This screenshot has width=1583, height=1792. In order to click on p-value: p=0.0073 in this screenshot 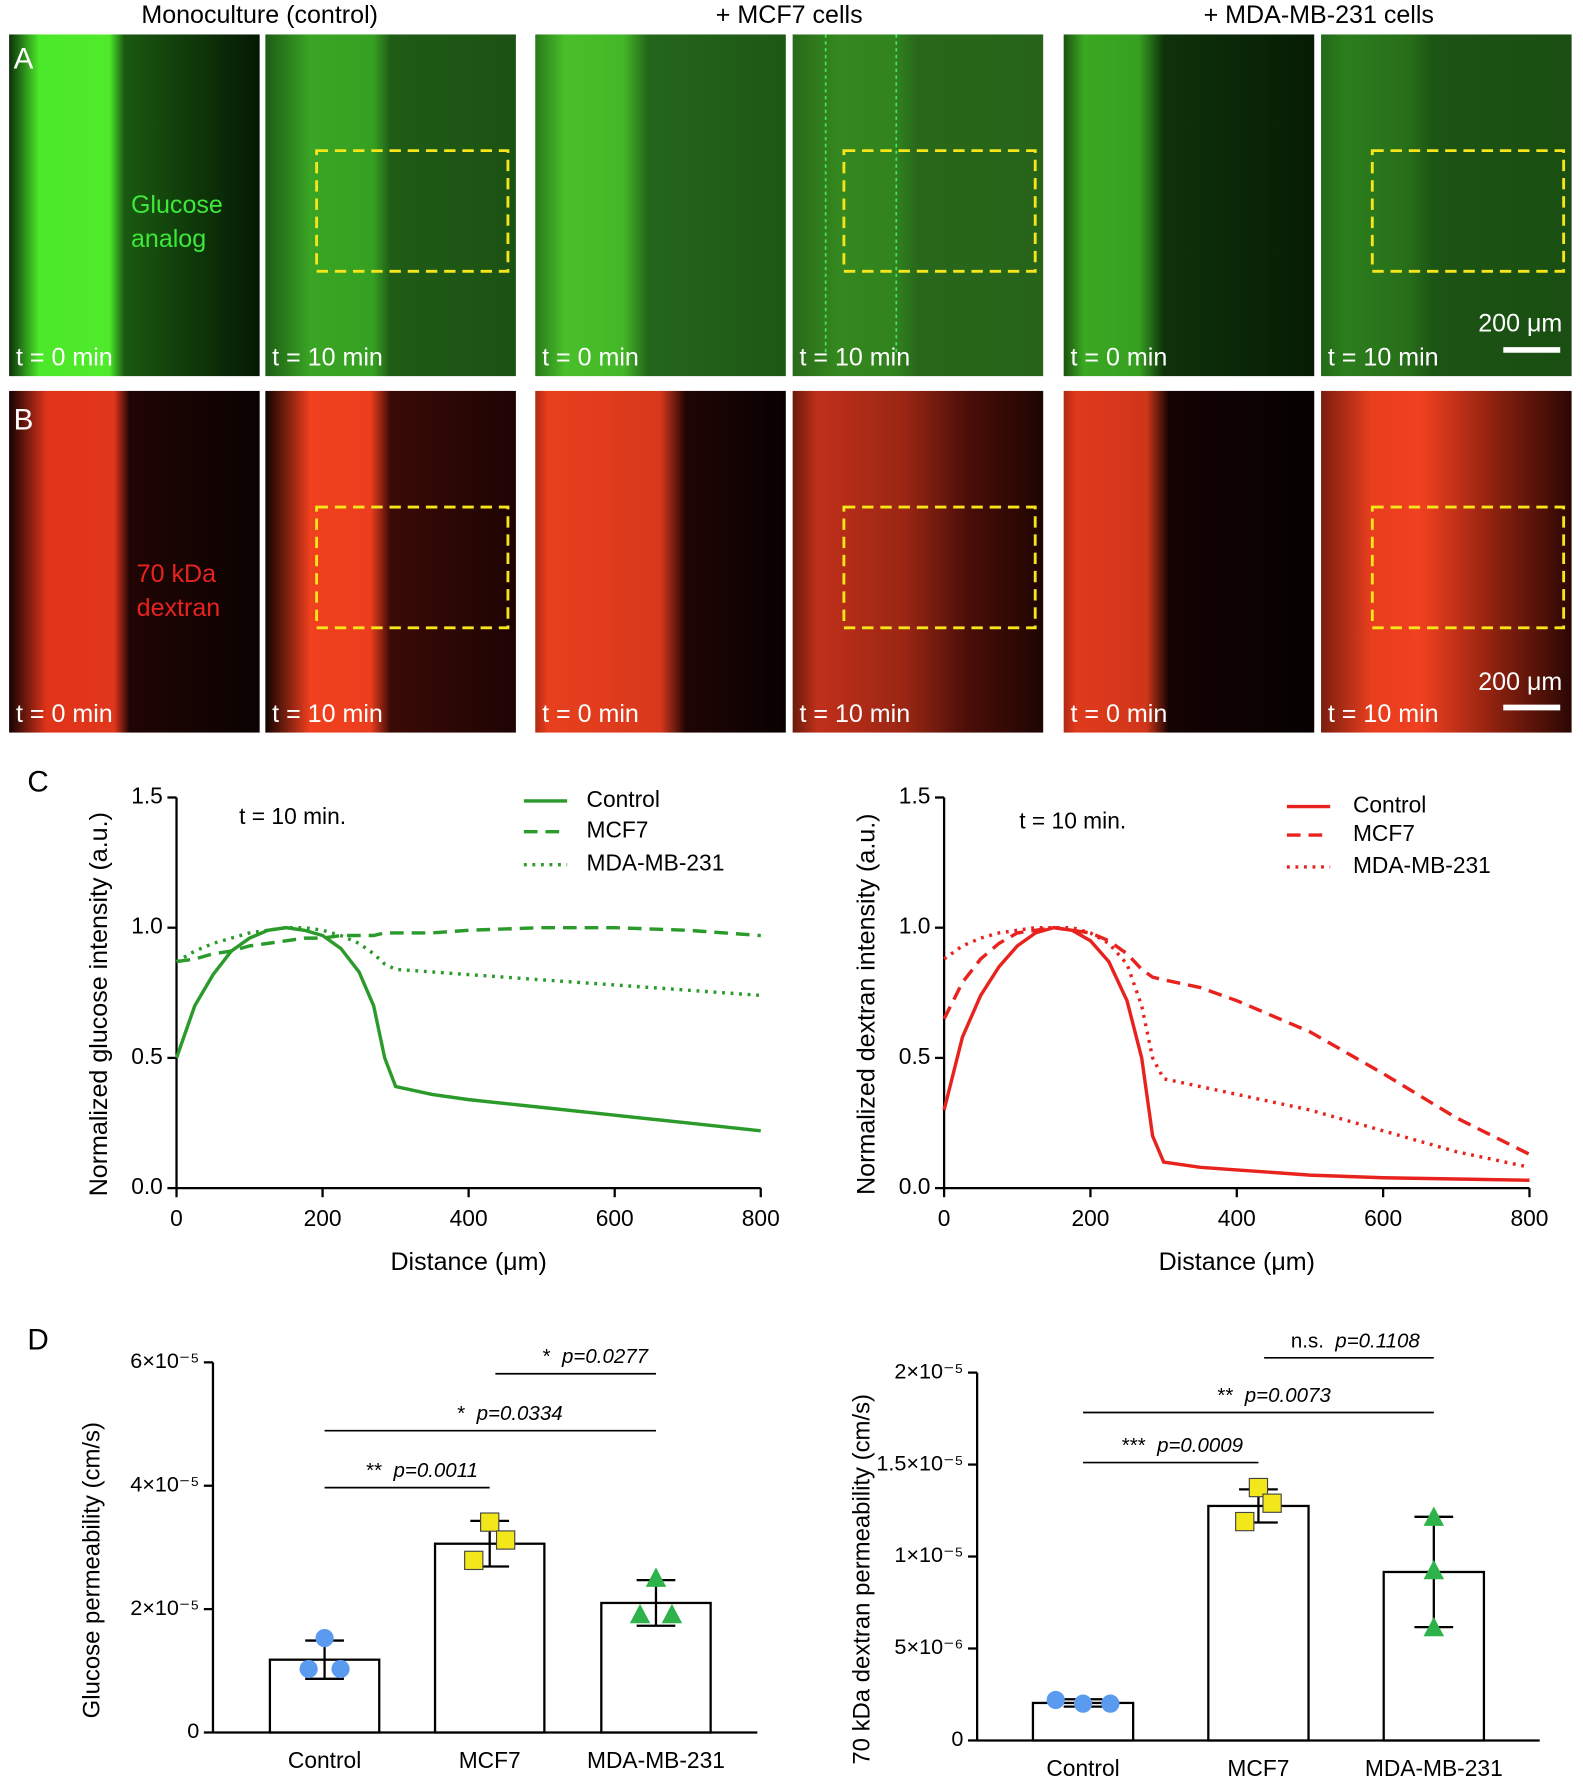, I will do `click(1288, 1395)`.